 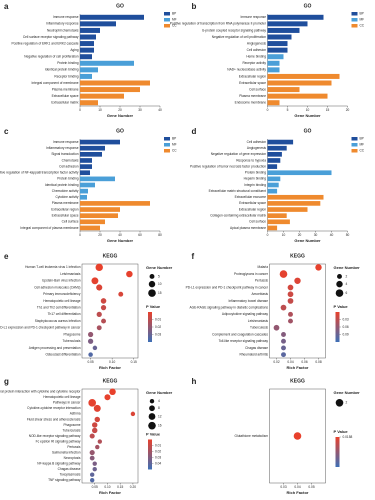 I want to click on legend-label: MF, so click(x=174, y=145).